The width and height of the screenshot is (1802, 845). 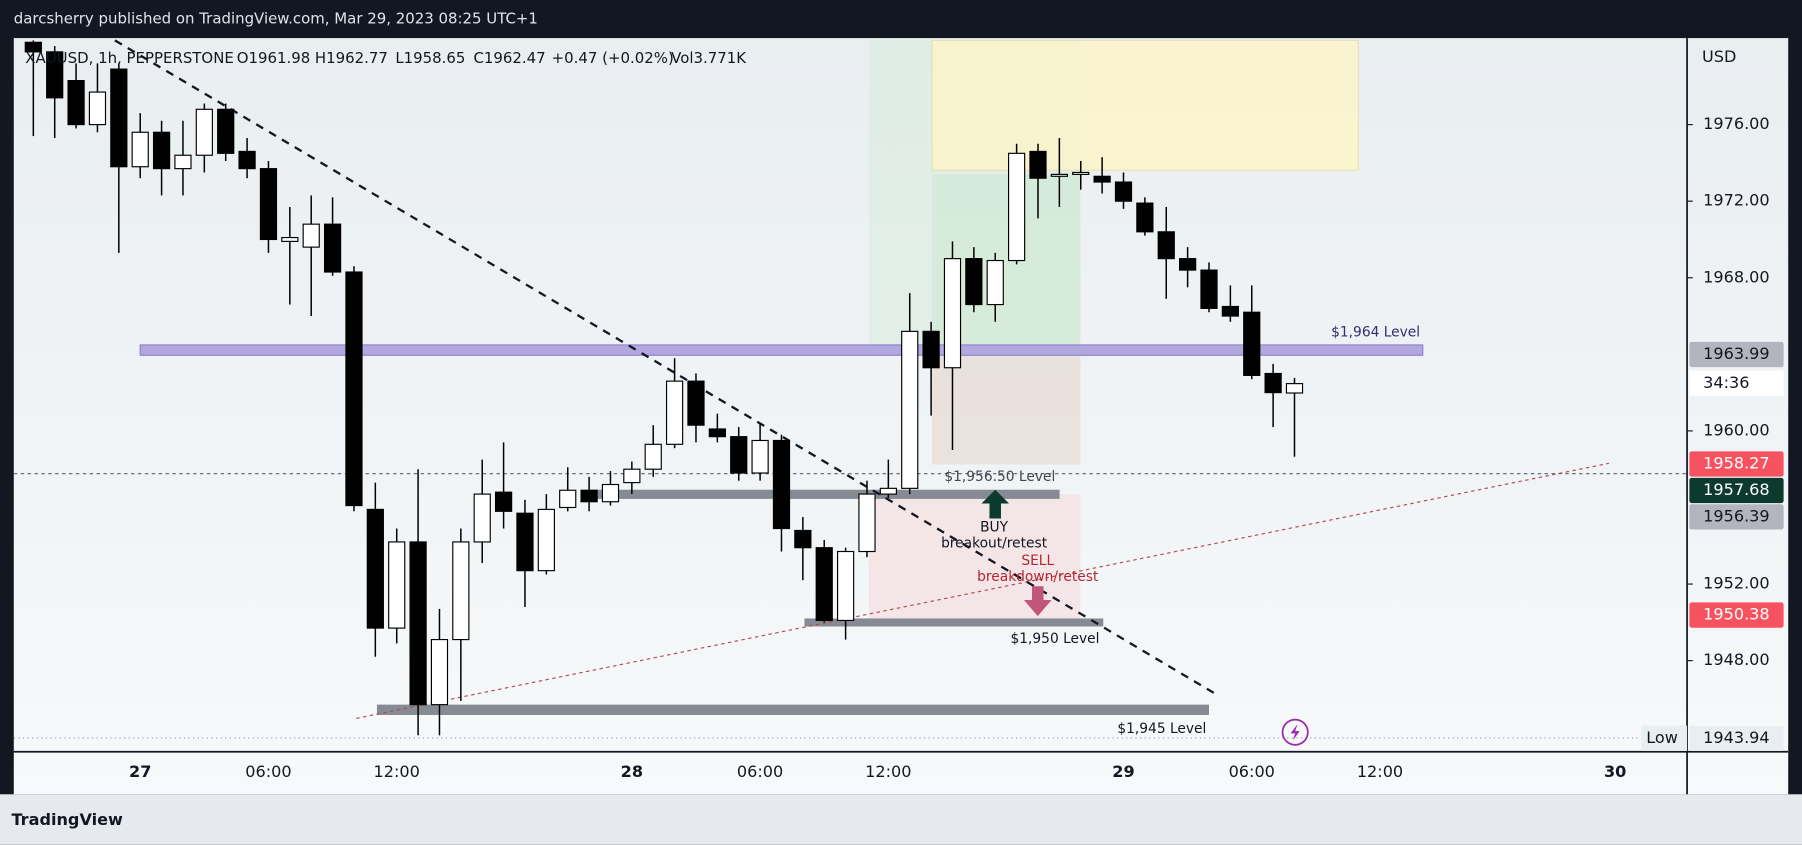 What do you see at coordinates (613, 58) in the screenshot?
I see `legend-change: +0.47 (+0.02%)` at bounding box center [613, 58].